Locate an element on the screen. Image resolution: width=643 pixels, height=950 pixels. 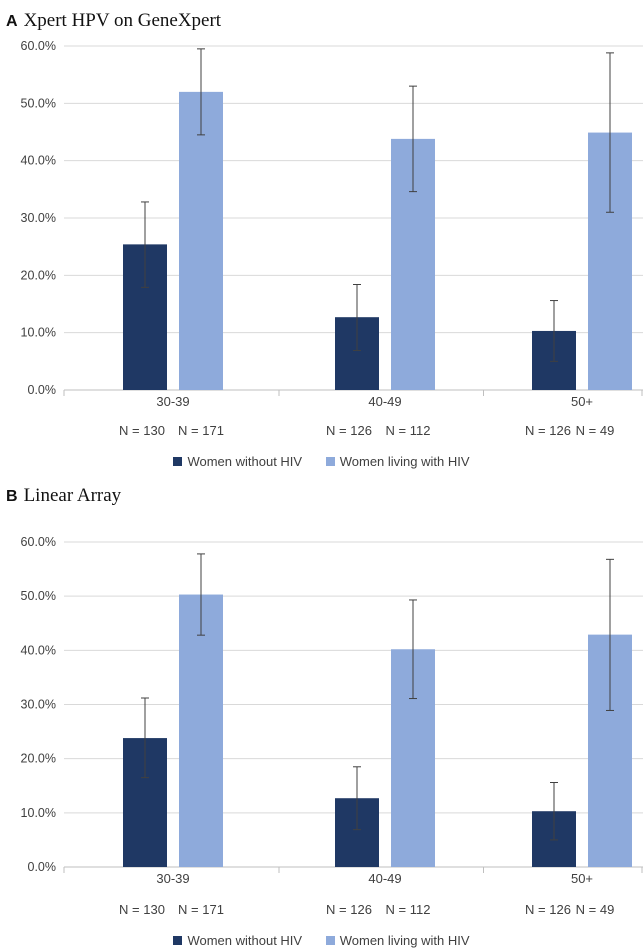
panel-letter: A is located at coordinates (12, 21).